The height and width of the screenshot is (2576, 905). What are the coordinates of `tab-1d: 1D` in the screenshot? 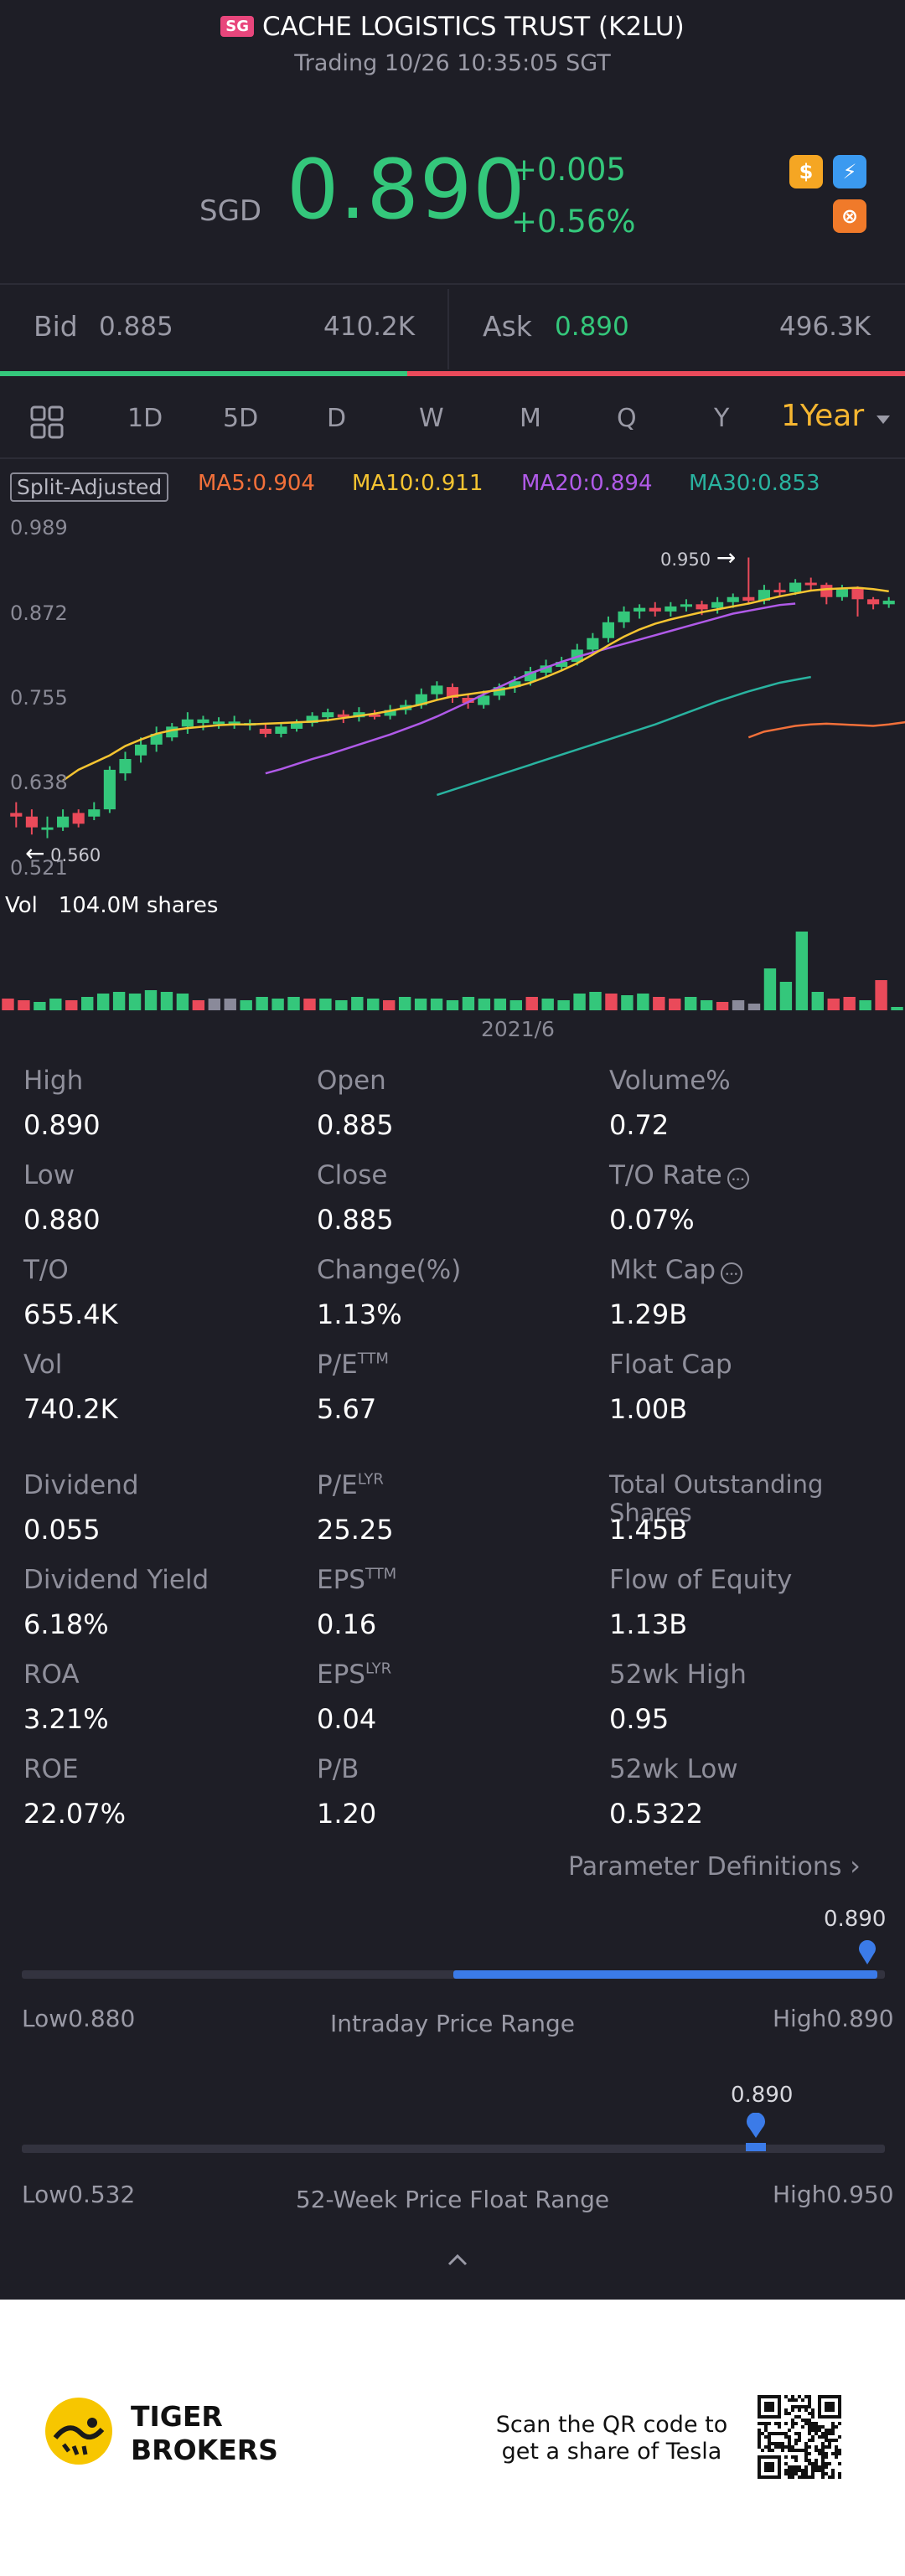 It's located at (145, 418).